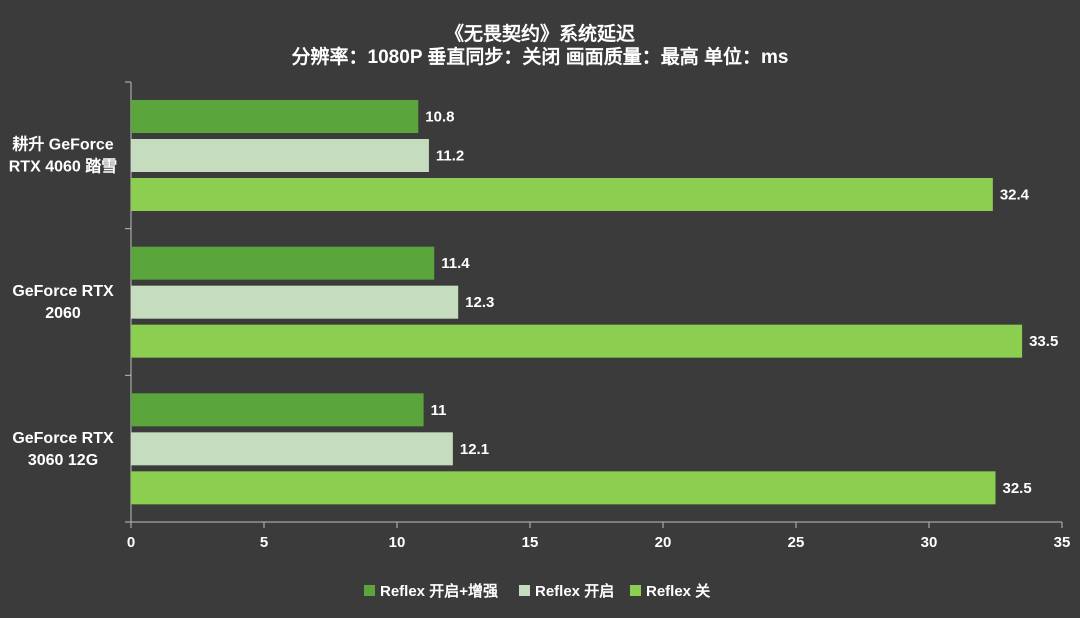 This screenshot has height=618, width=1080. Describe the element at coordinates (62, 144) in the screenshot. I see `category-label: 耕升 GeForce` at that location.